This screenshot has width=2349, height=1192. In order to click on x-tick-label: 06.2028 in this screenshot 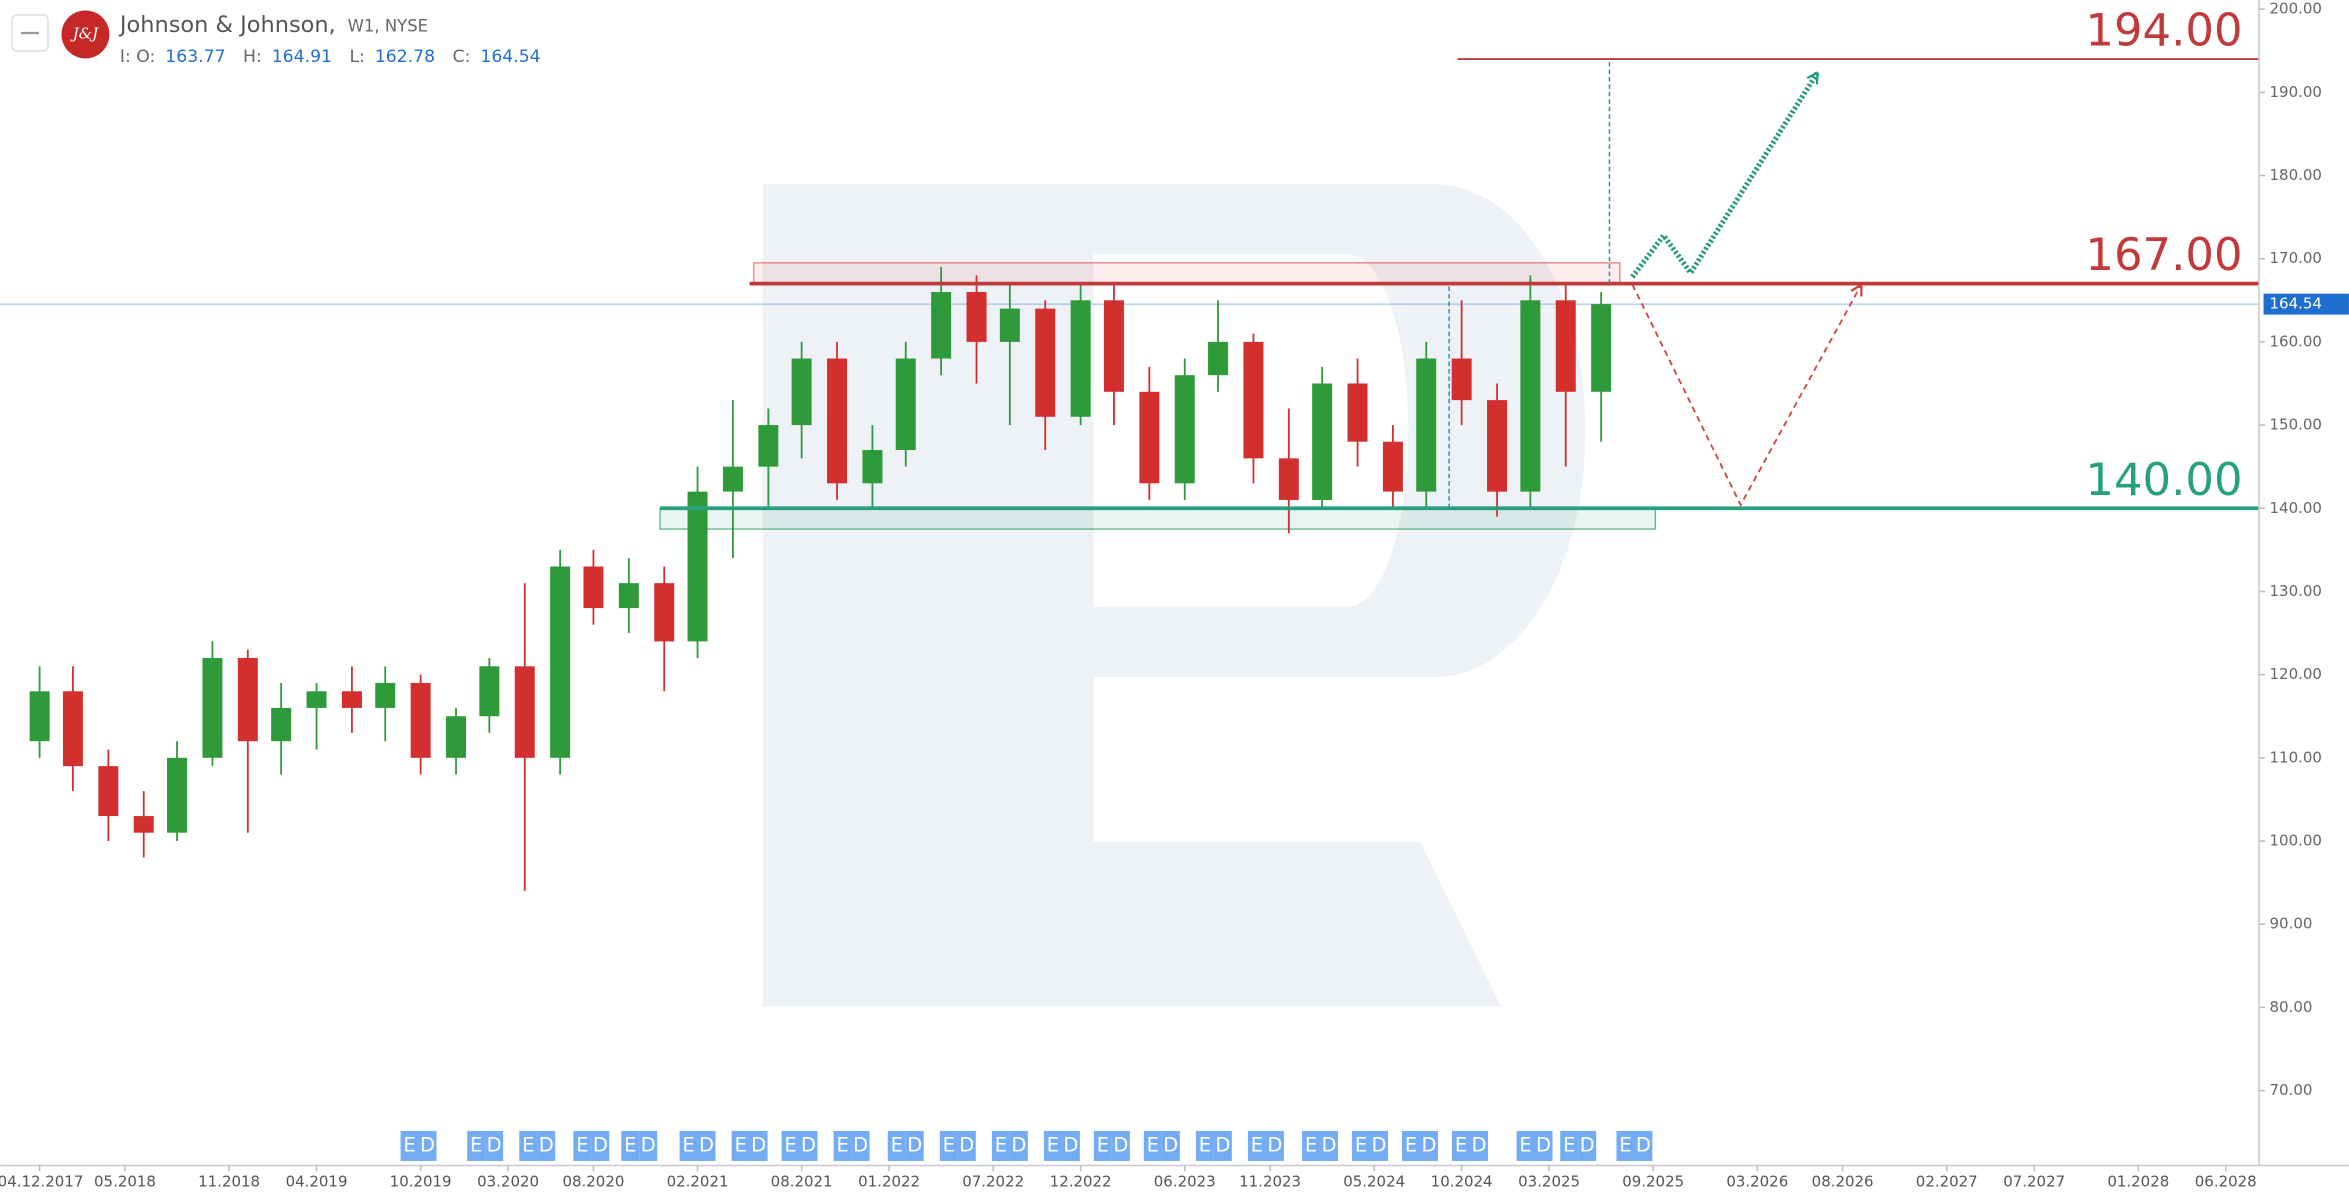, I will do `click(2226, 1181)`.